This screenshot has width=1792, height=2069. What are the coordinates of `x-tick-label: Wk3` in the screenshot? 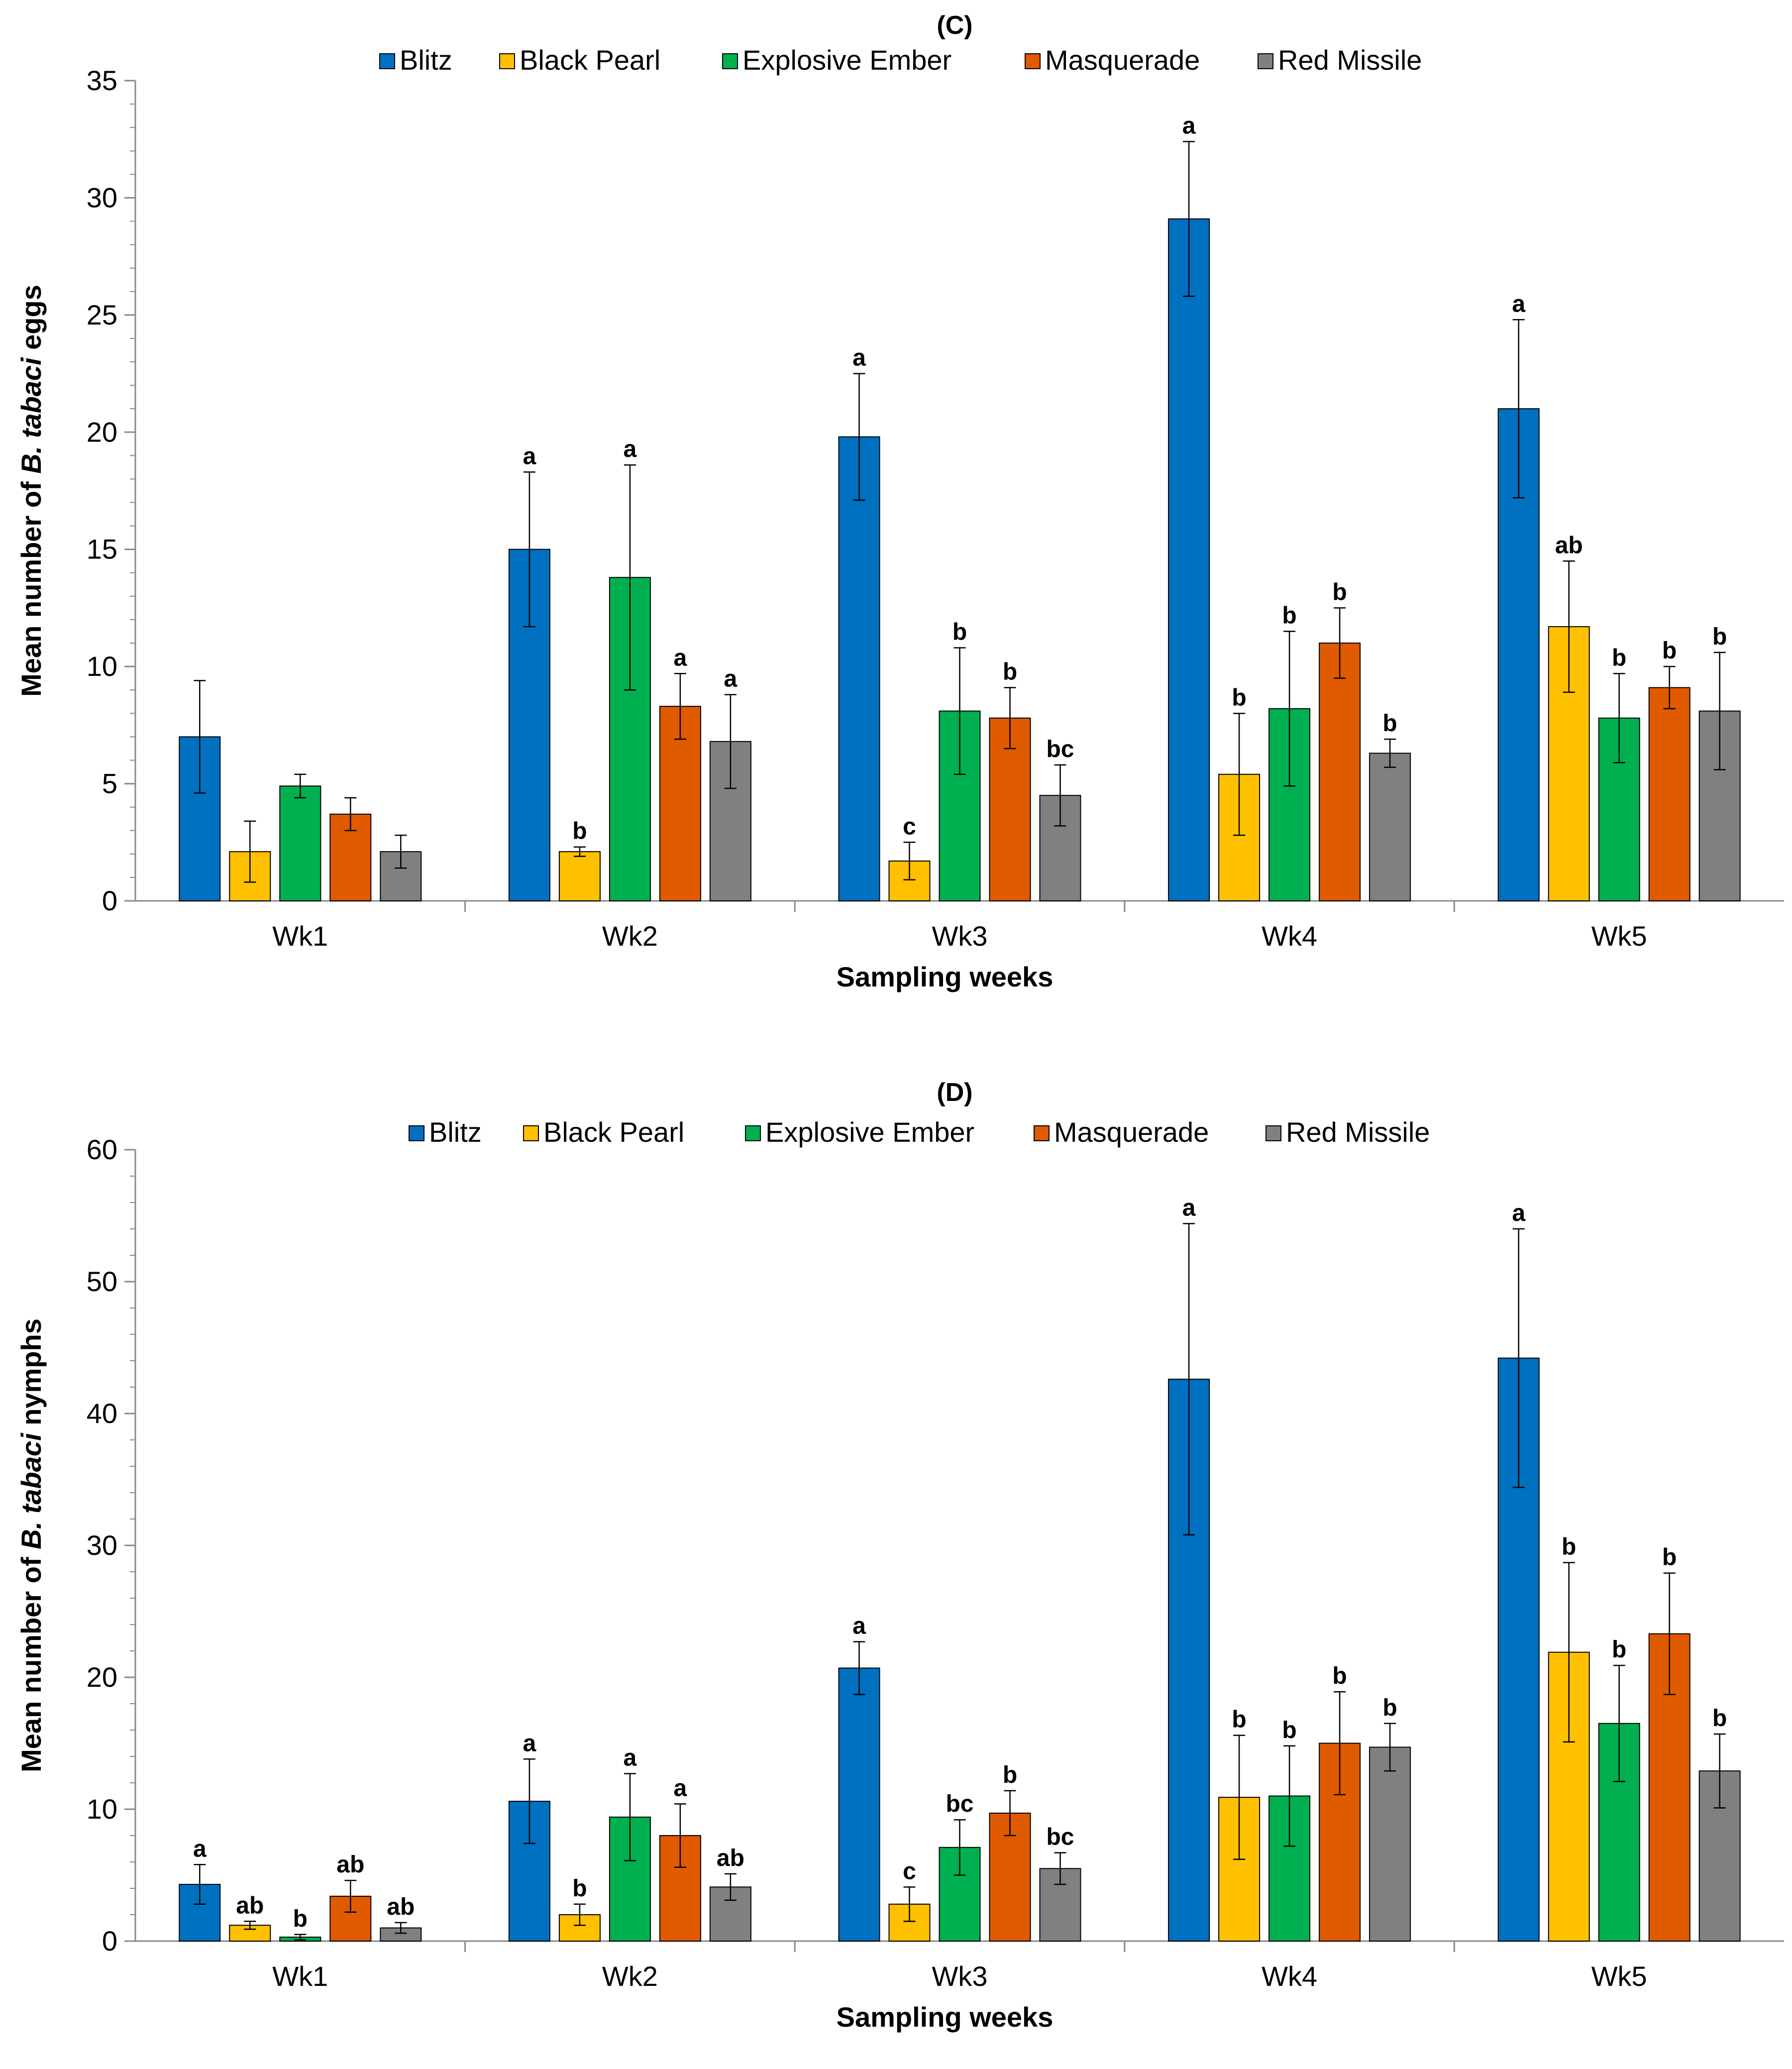 It's located at (960, 1976).